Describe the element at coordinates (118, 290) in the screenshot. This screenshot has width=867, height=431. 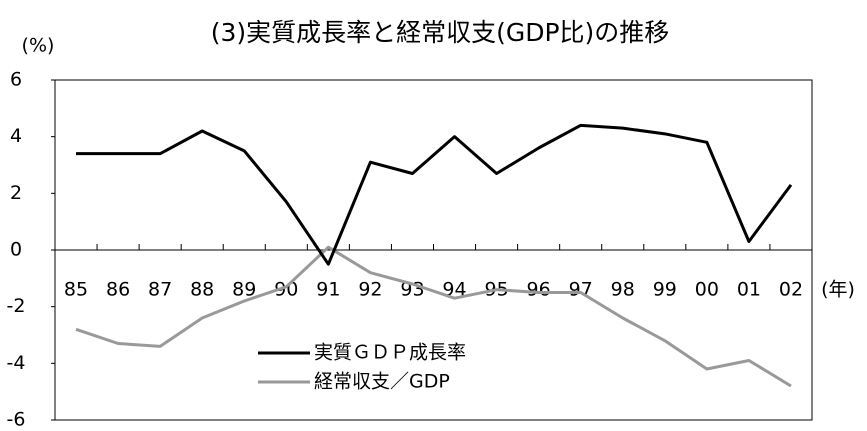
I see `x-tick-label: 86` at that location.